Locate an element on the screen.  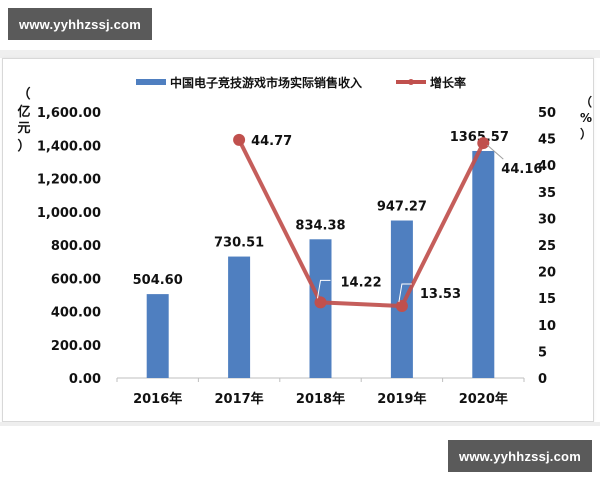
bar-value-label: 947.27 is located at coordinates (402, 207).